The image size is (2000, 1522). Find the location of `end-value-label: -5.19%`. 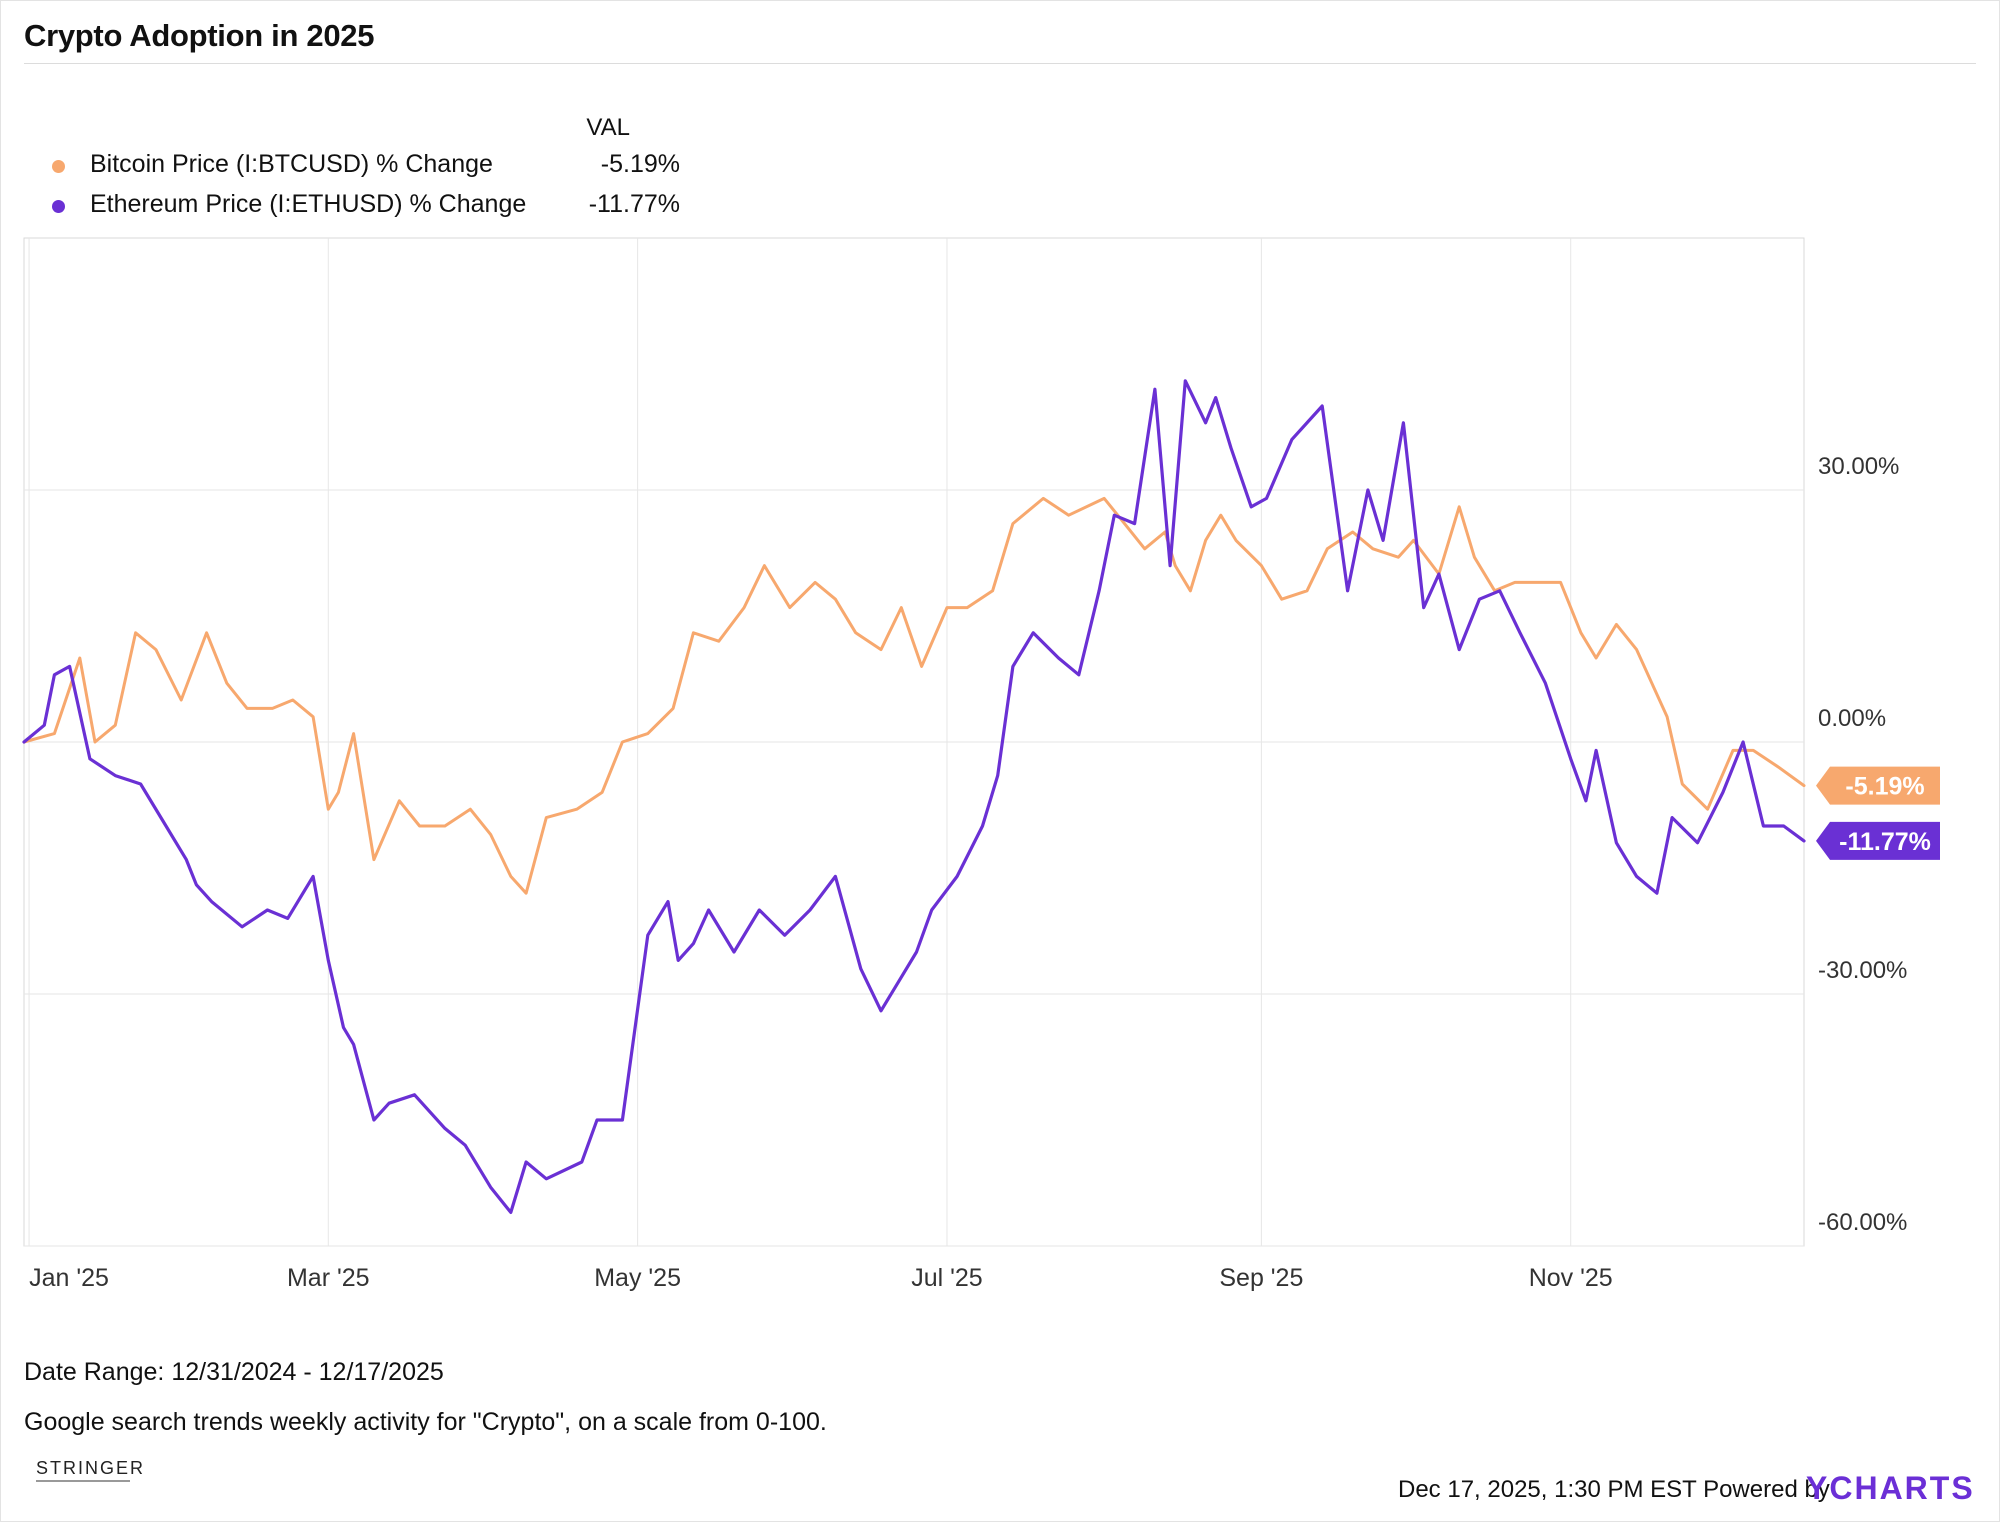

end-value-label: -5.19% is located at coordinates (1884, 787).